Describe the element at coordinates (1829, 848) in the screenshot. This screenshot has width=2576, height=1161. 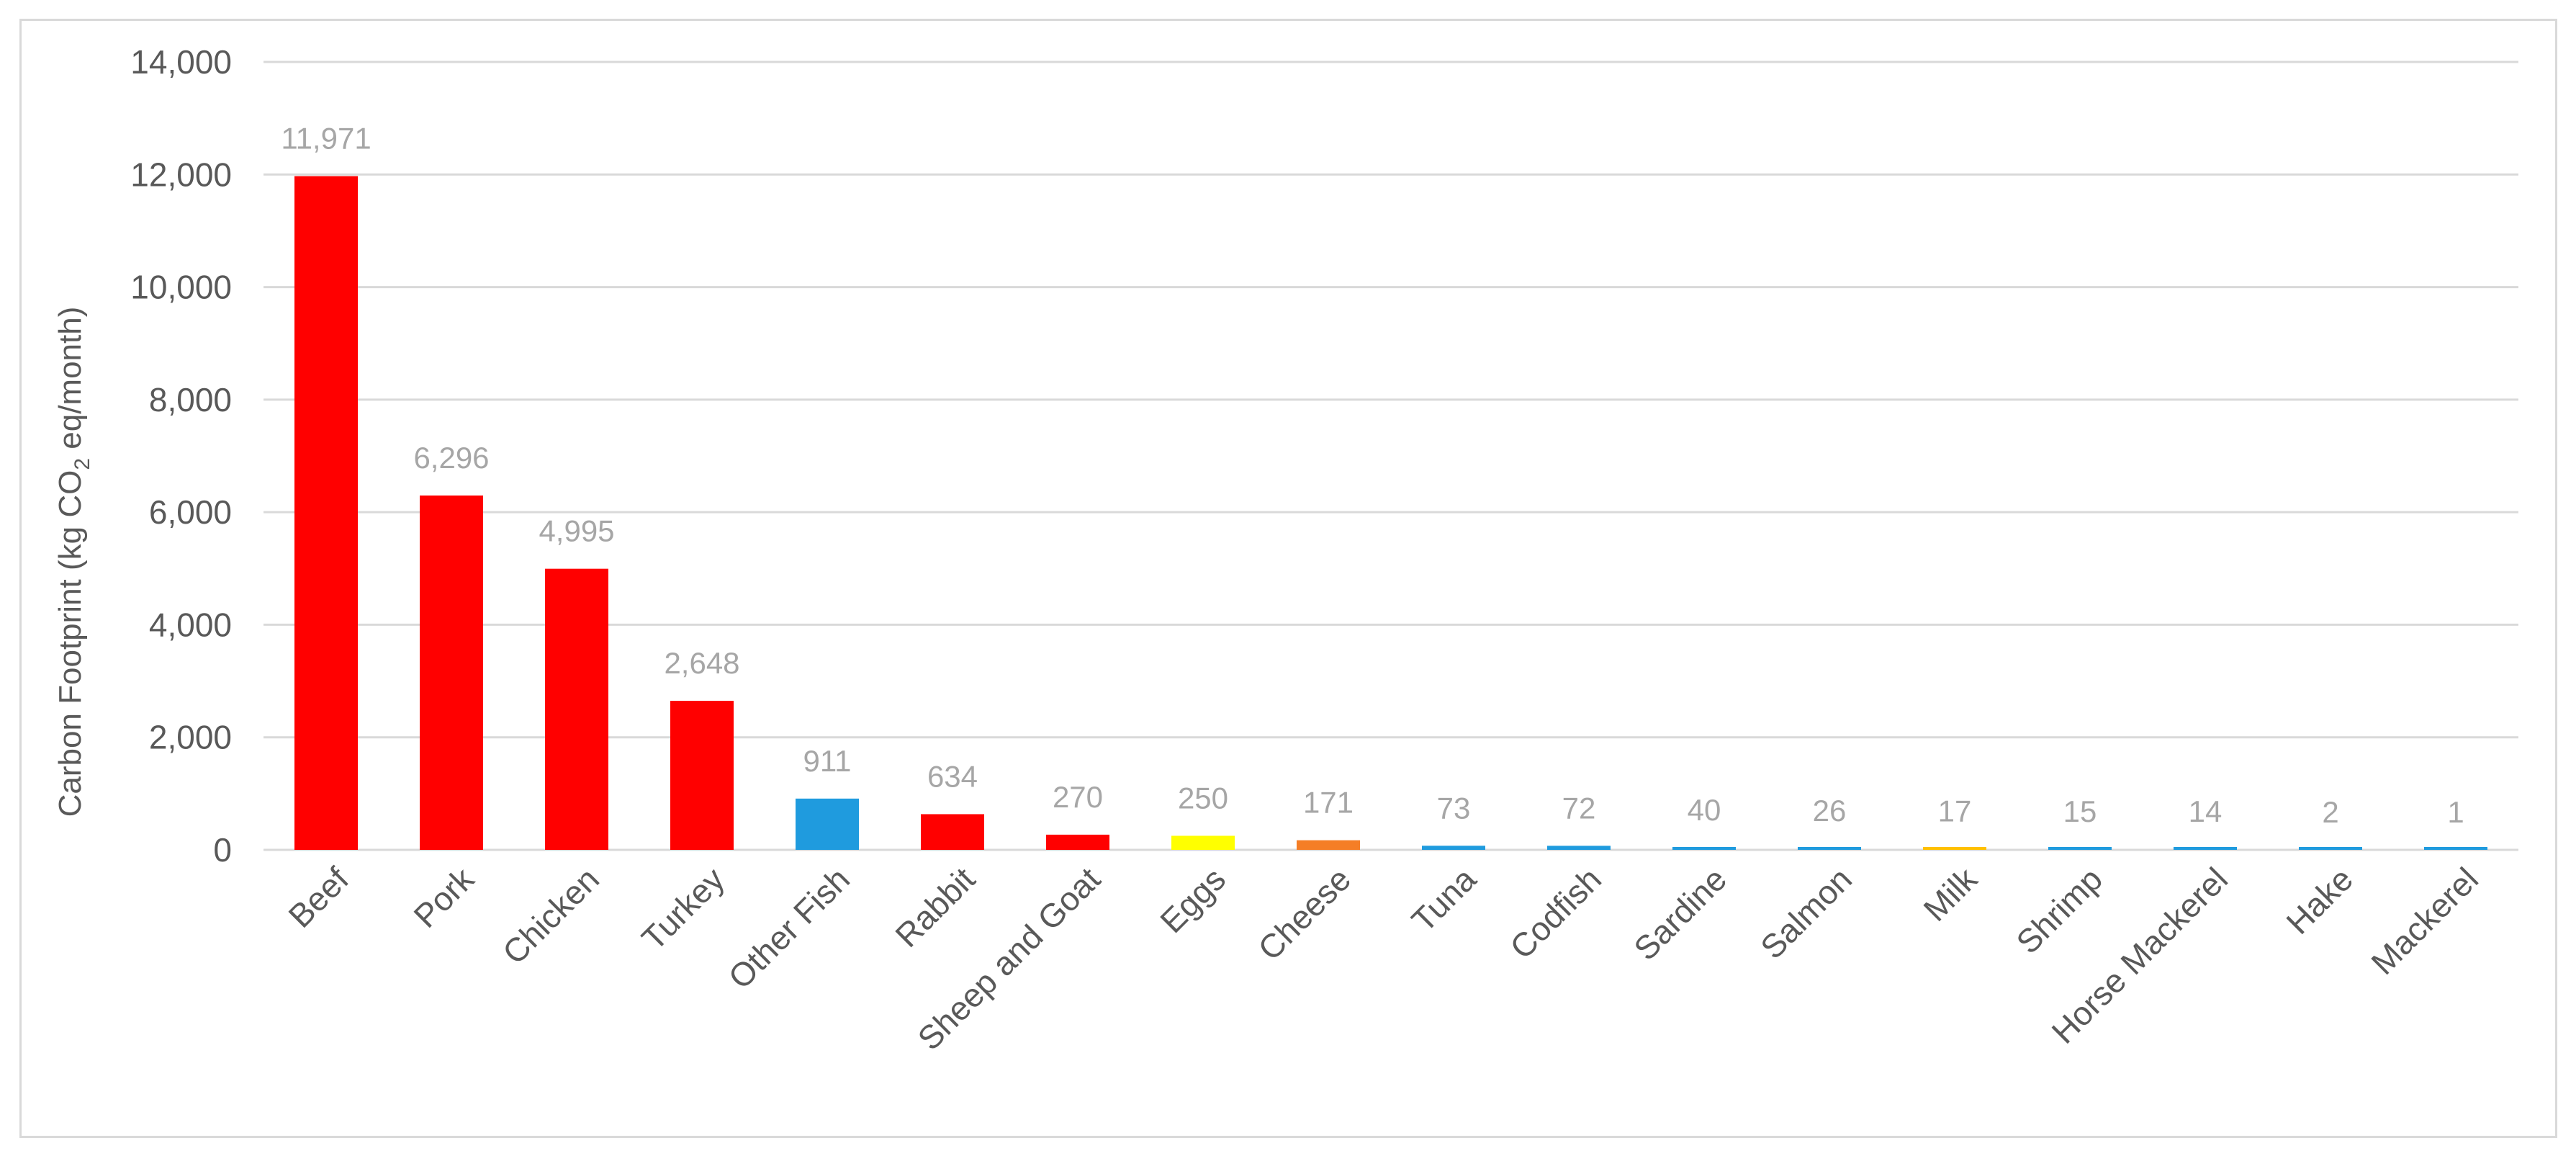
I see `bar-salmon` at that location.